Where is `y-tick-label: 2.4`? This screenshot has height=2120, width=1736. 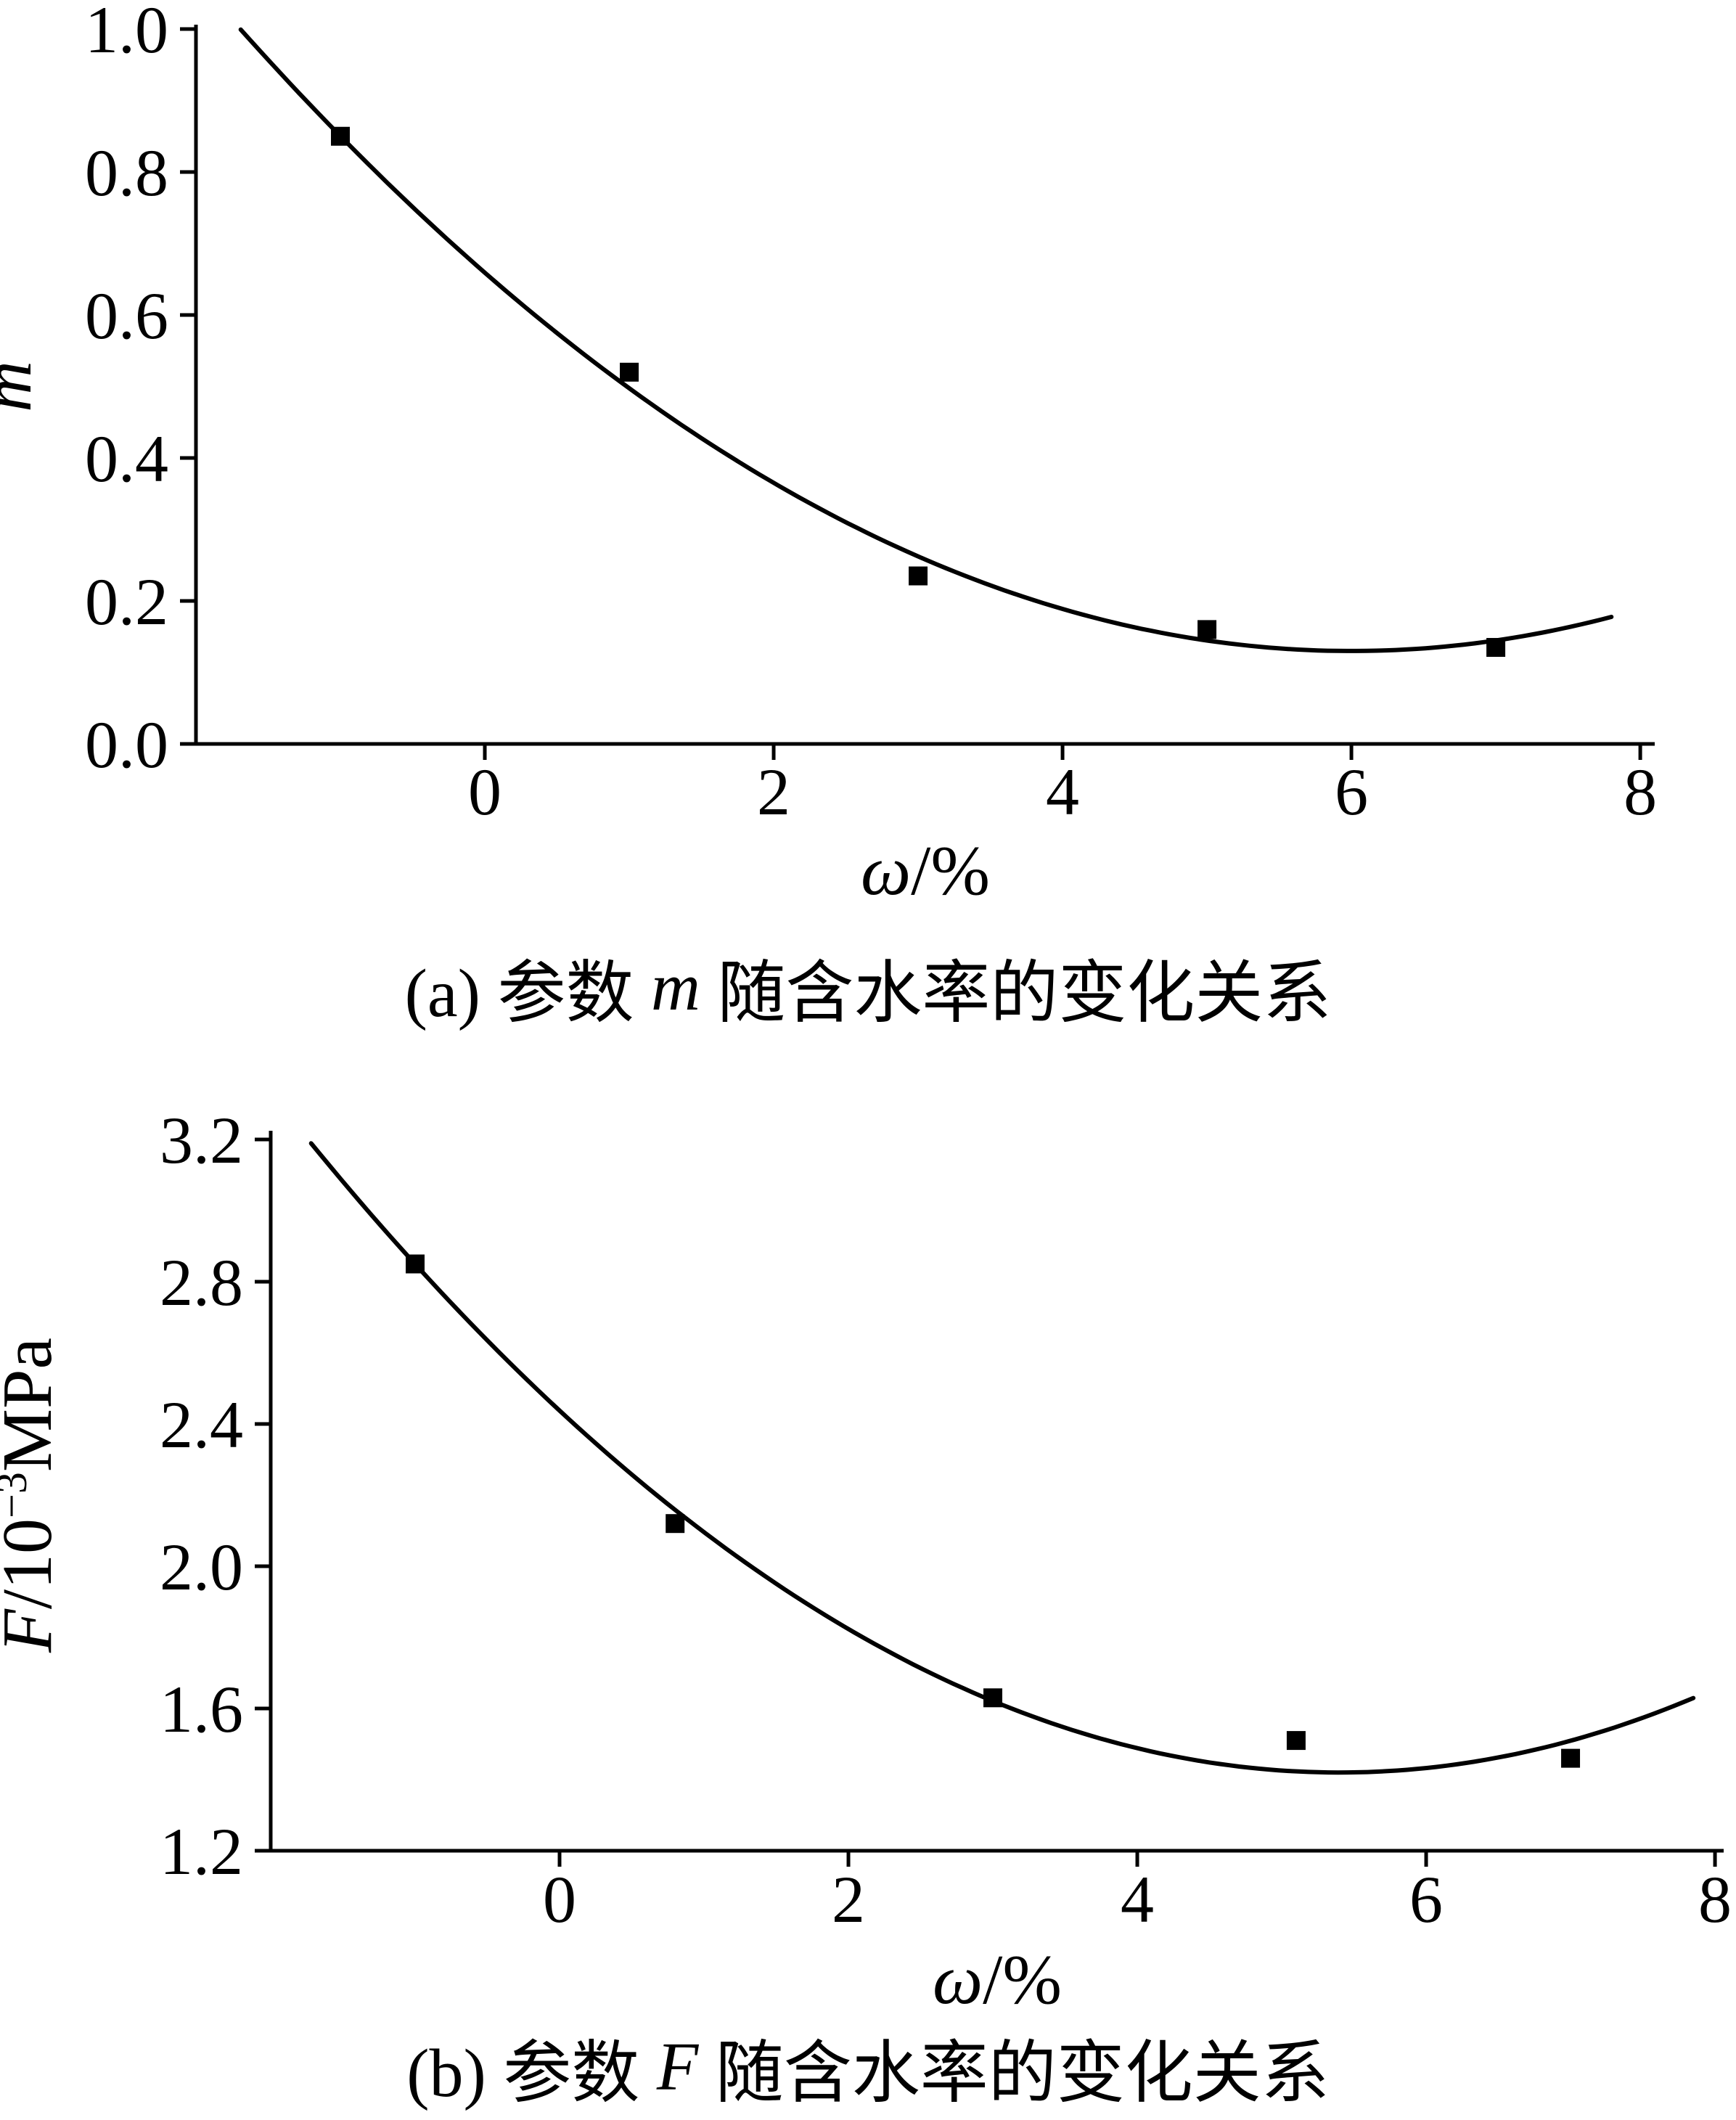
y-tick-label: 2.4 is located at coordinates (201, 1425).